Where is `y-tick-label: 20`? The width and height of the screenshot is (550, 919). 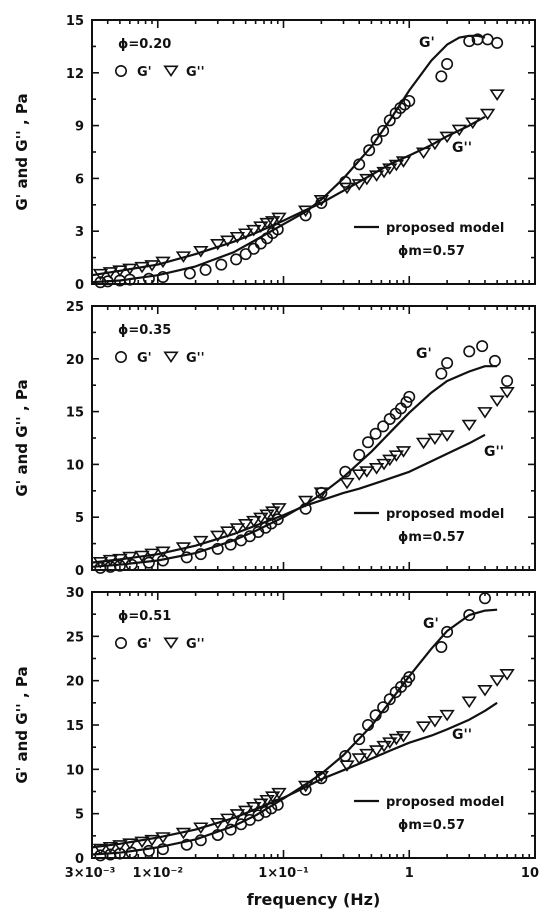
y-tick-label: 20 is located at coordinates (75, 682).